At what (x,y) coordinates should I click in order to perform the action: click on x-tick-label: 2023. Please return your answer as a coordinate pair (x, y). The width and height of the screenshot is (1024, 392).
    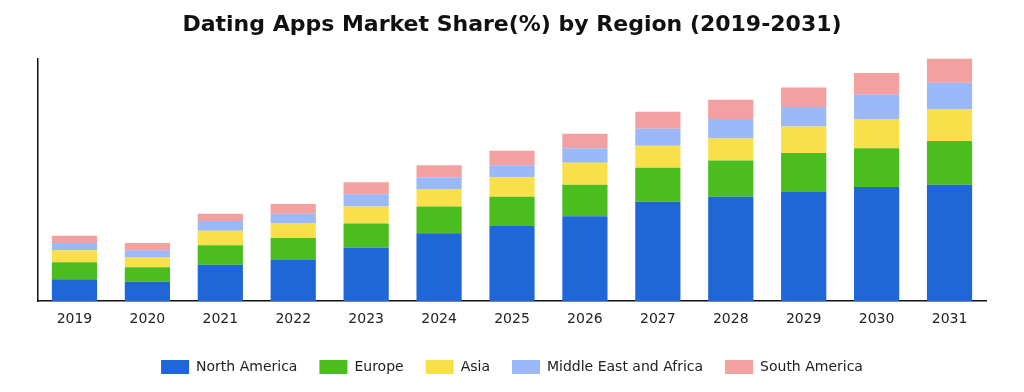
    Looking at the image, I should click on (366, 318).